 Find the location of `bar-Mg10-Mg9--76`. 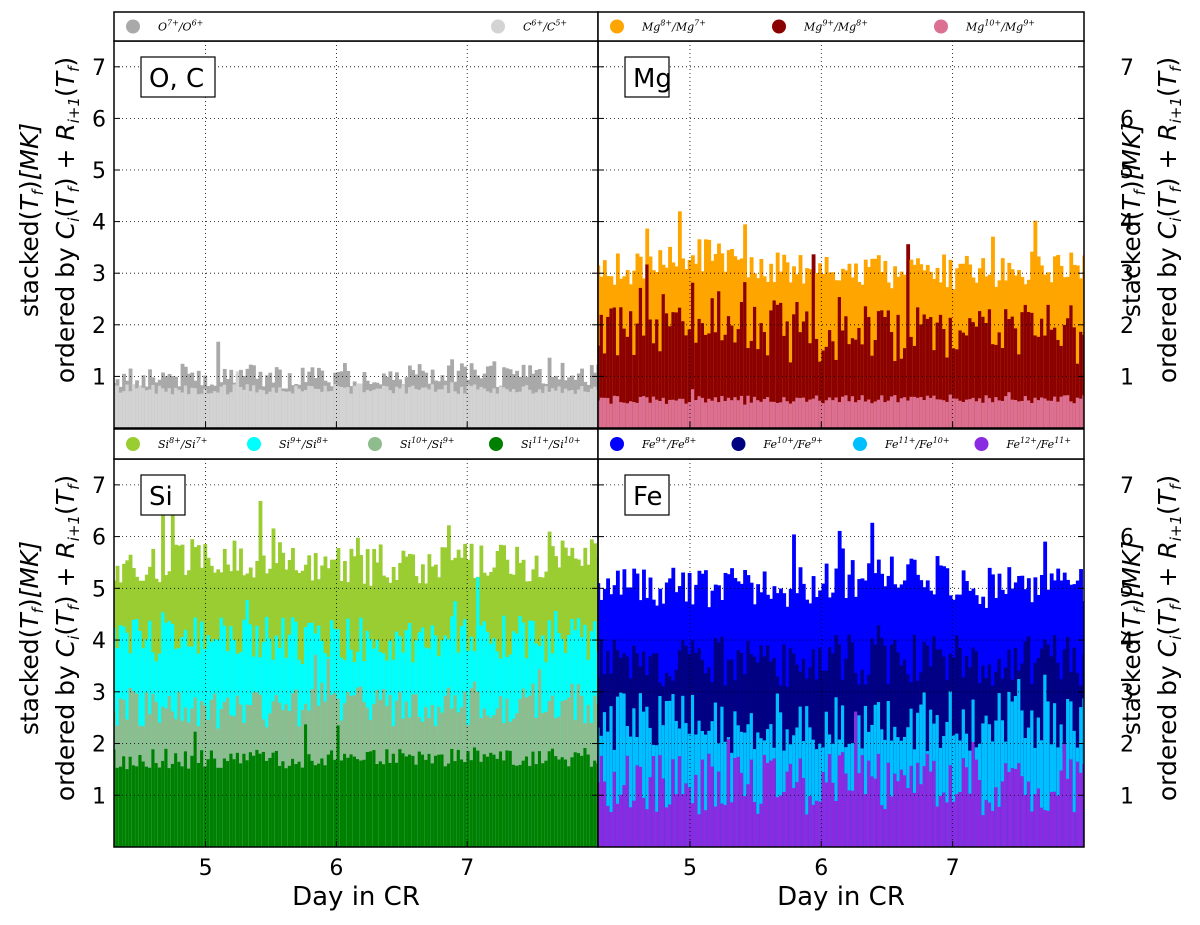

bar-Mg10-Mg9--76 is located at coordinates (846, 411).